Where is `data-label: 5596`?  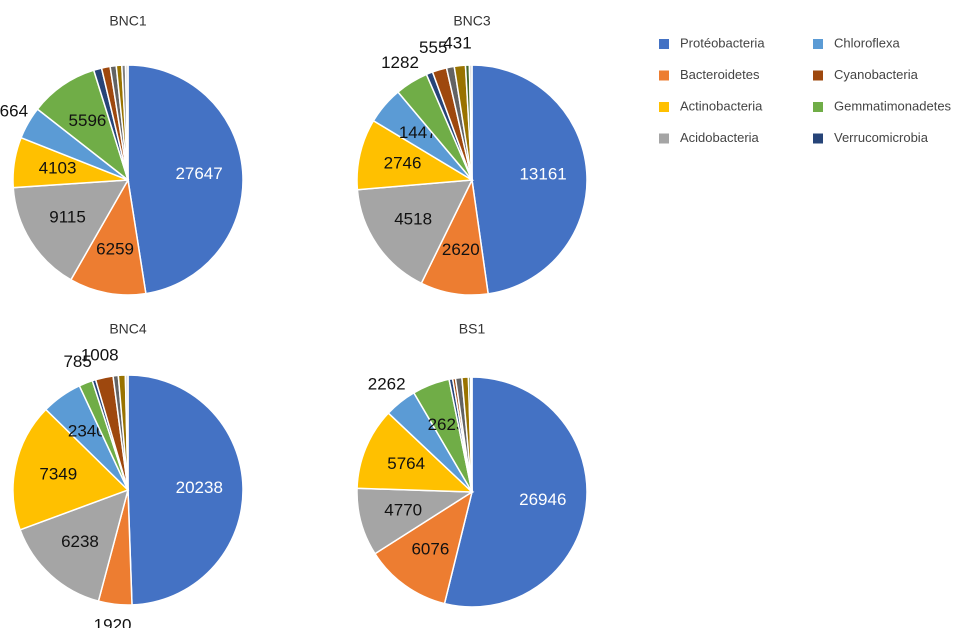
data-label: 5596 is located at coordinates (88, 120).